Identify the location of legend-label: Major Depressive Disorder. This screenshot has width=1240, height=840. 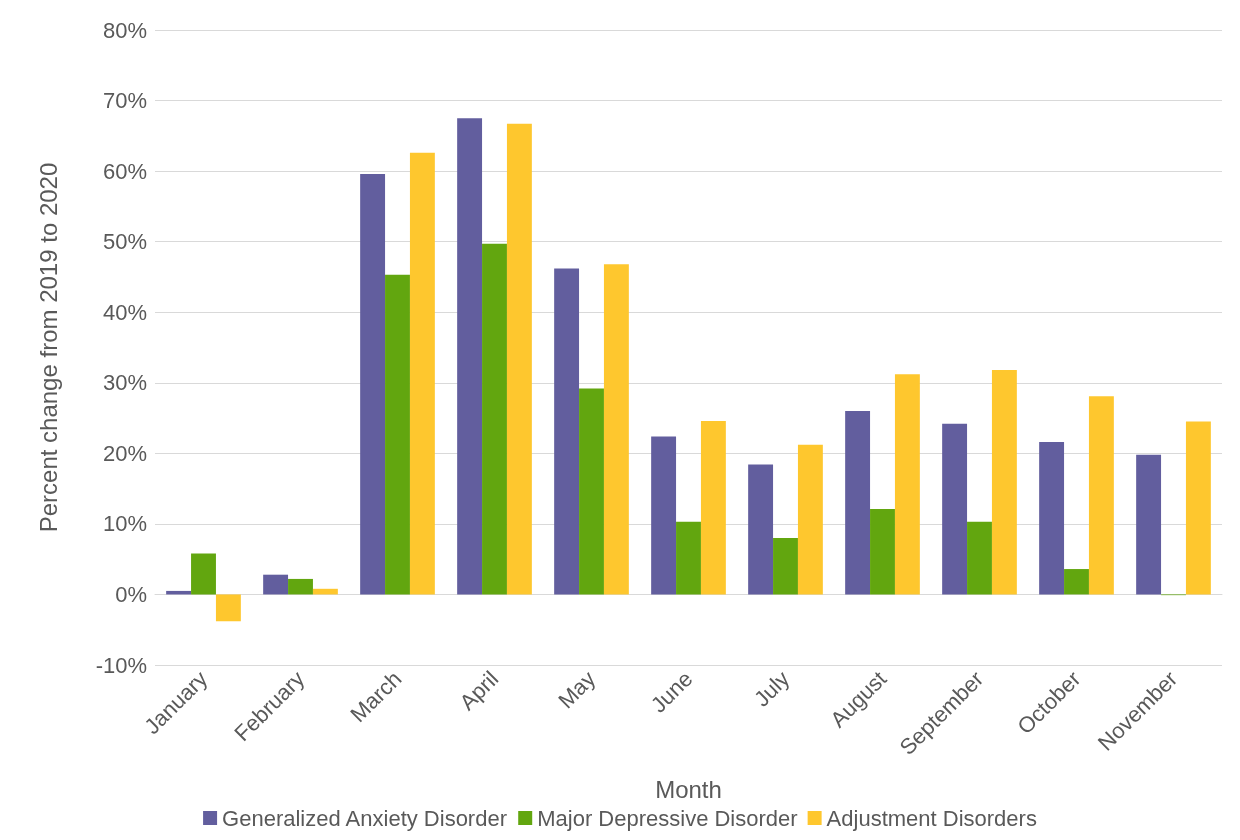
(667, 818).